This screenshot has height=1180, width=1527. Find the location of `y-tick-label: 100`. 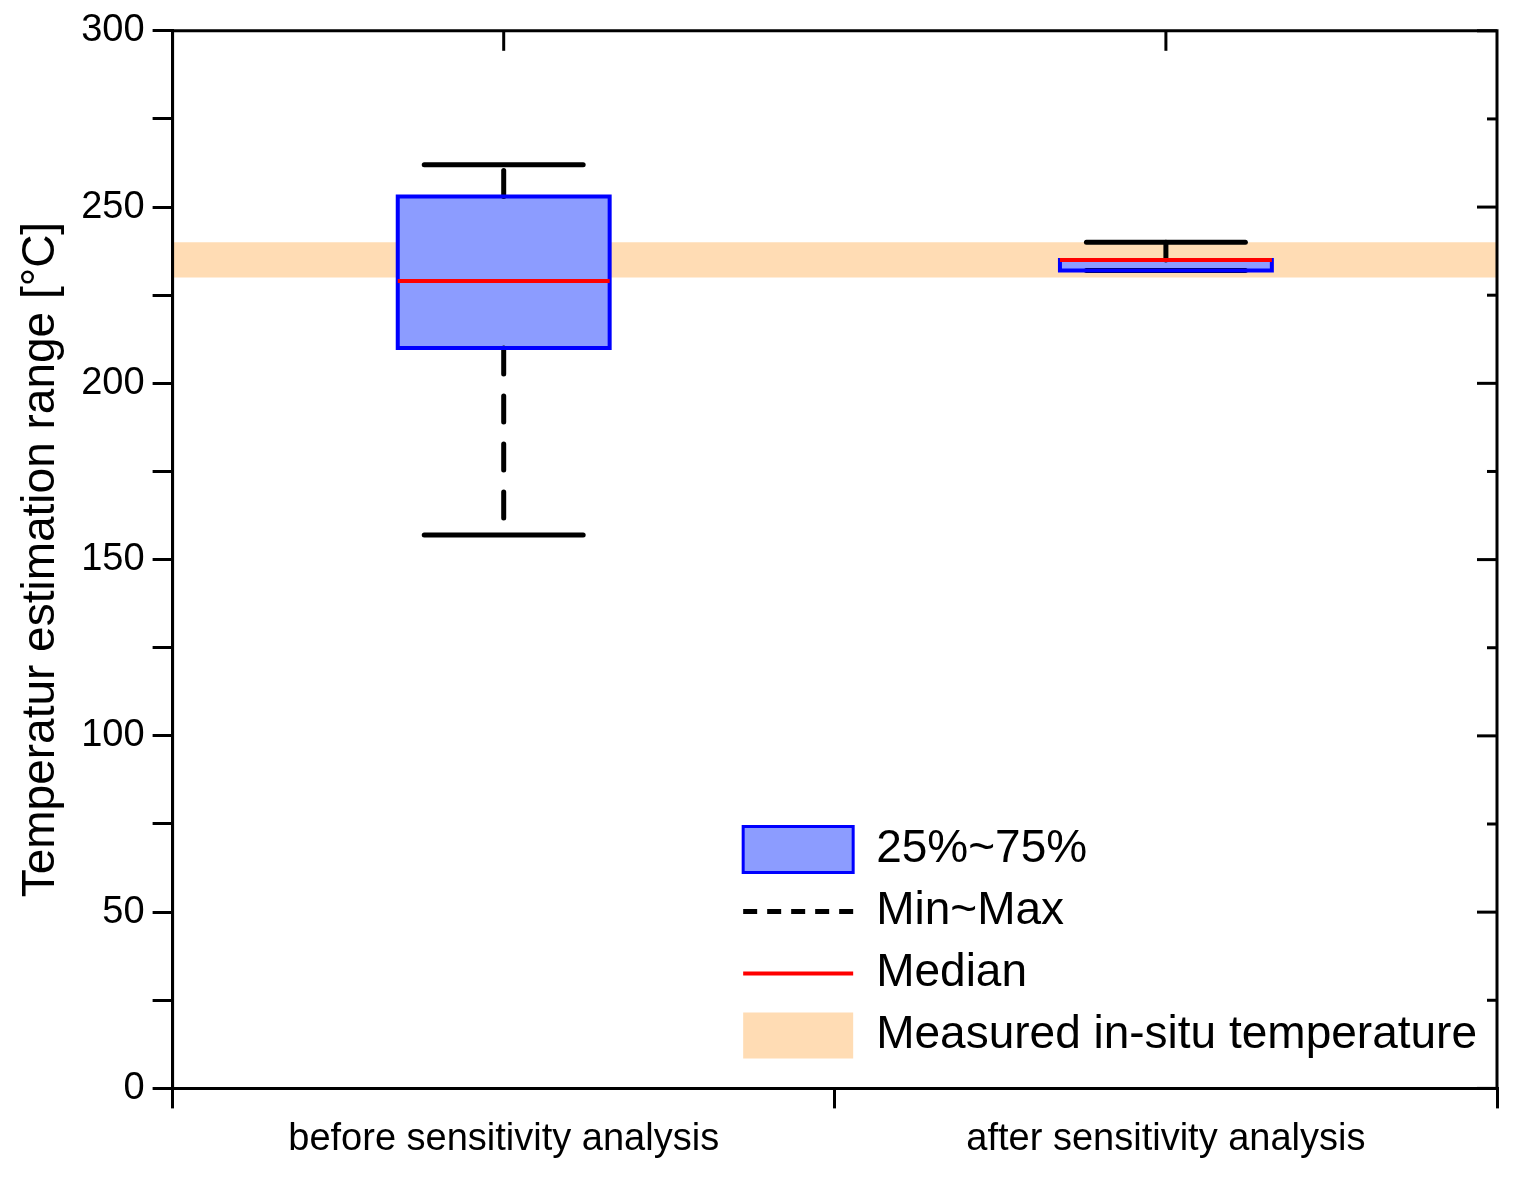

y-tick-label: 100 is located at coordinates (113, 733).